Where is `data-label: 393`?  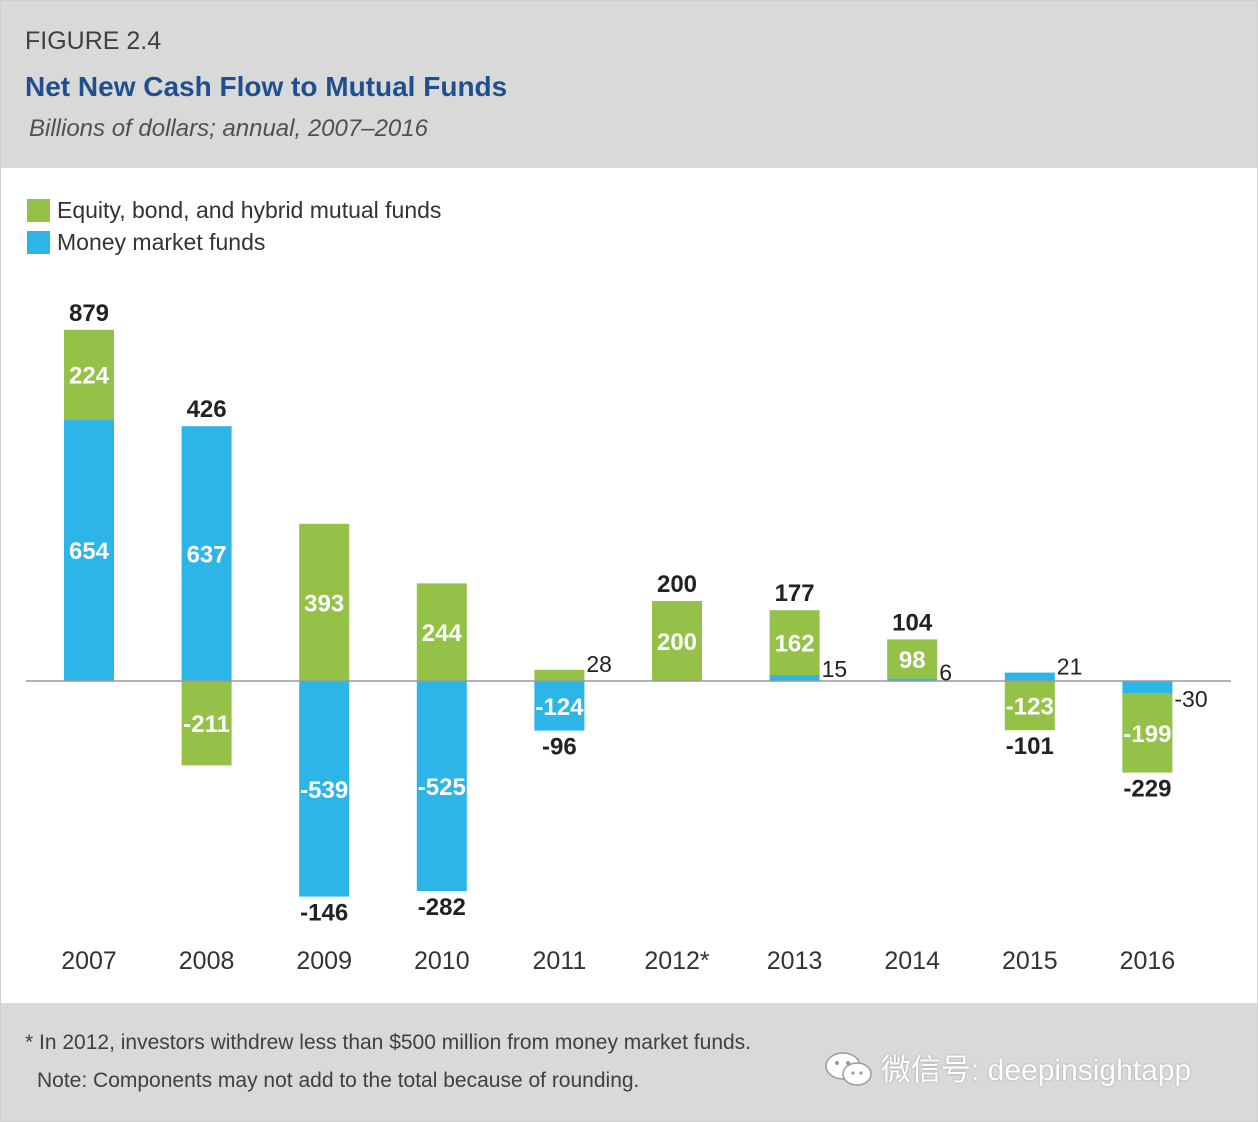 data-label: 393 is located at coordinates (324, 603).